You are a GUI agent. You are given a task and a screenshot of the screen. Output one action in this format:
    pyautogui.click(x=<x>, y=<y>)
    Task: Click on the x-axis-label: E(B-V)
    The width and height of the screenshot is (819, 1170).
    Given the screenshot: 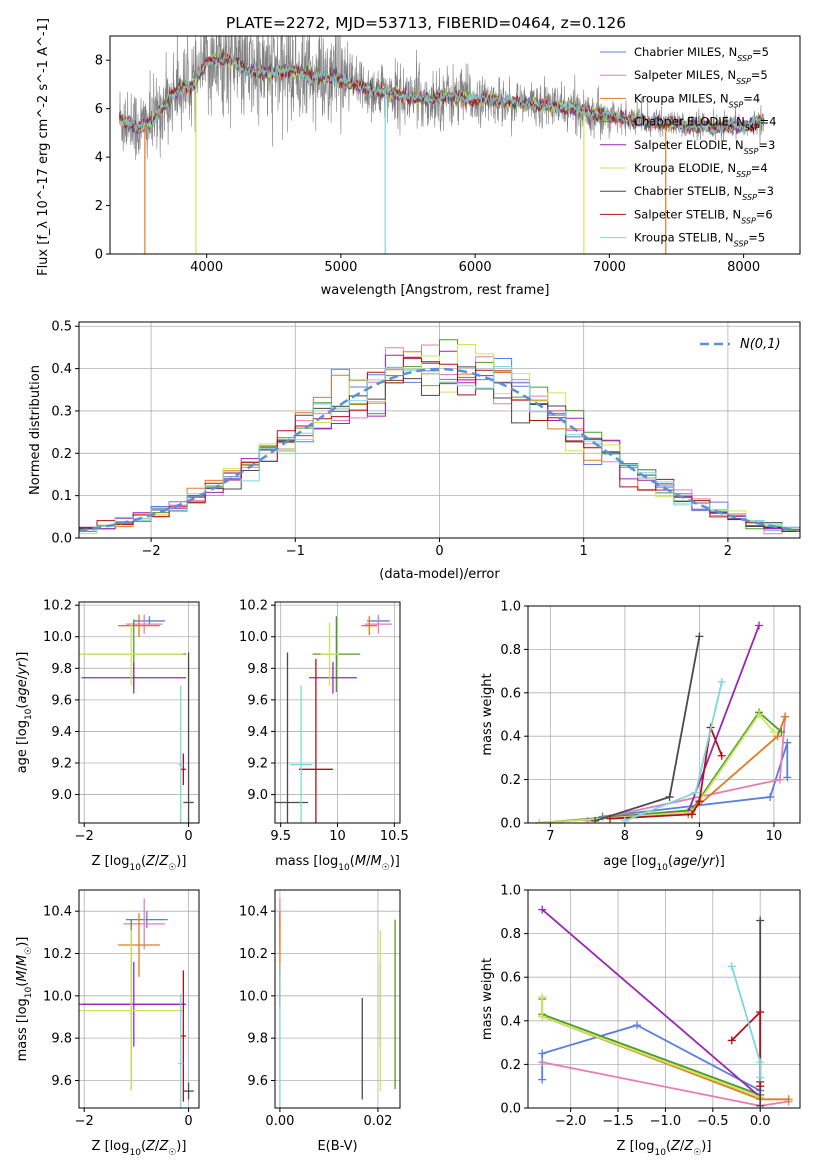 What is the action you would take?
    pyautogui.click(x=337, y=1146)
    